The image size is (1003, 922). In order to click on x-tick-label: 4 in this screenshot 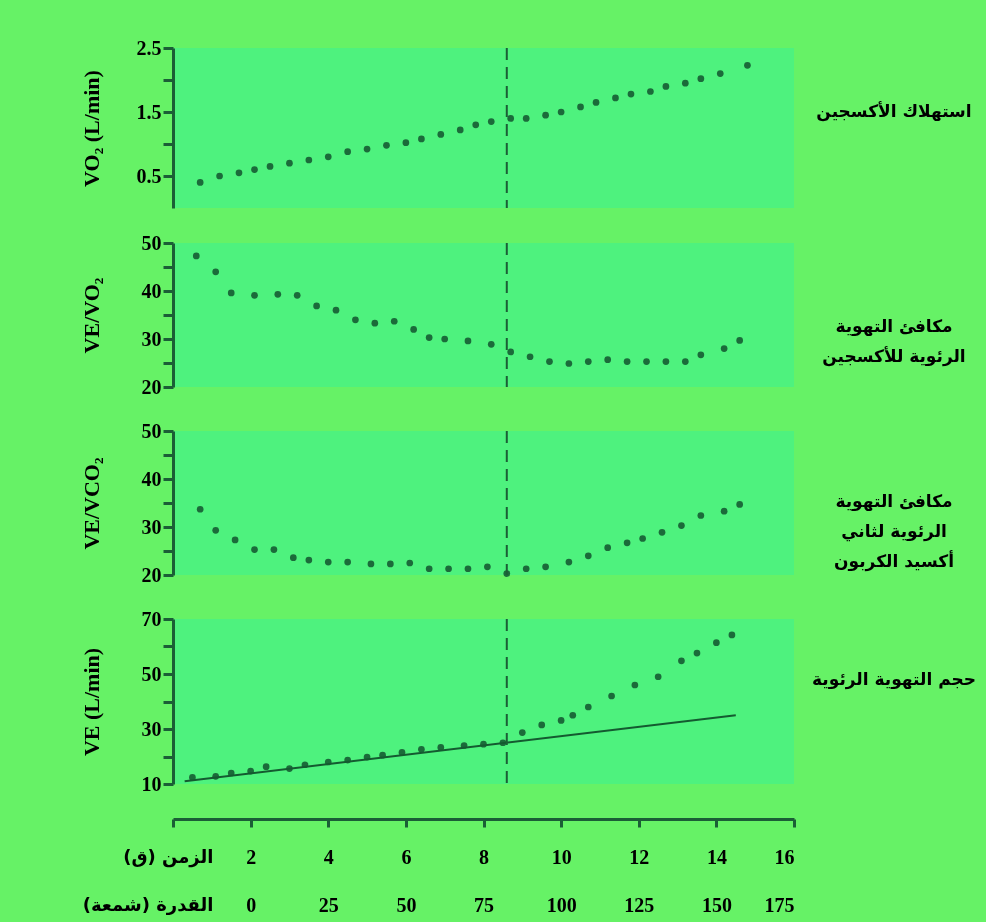, I will do `click(328, 856)`.